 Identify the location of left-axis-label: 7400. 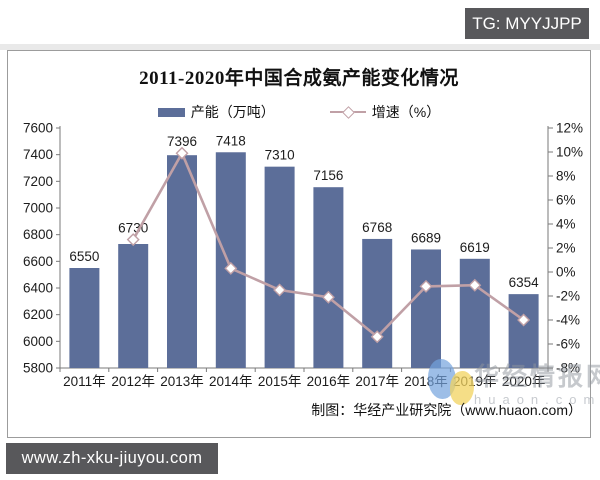
(38, 154).